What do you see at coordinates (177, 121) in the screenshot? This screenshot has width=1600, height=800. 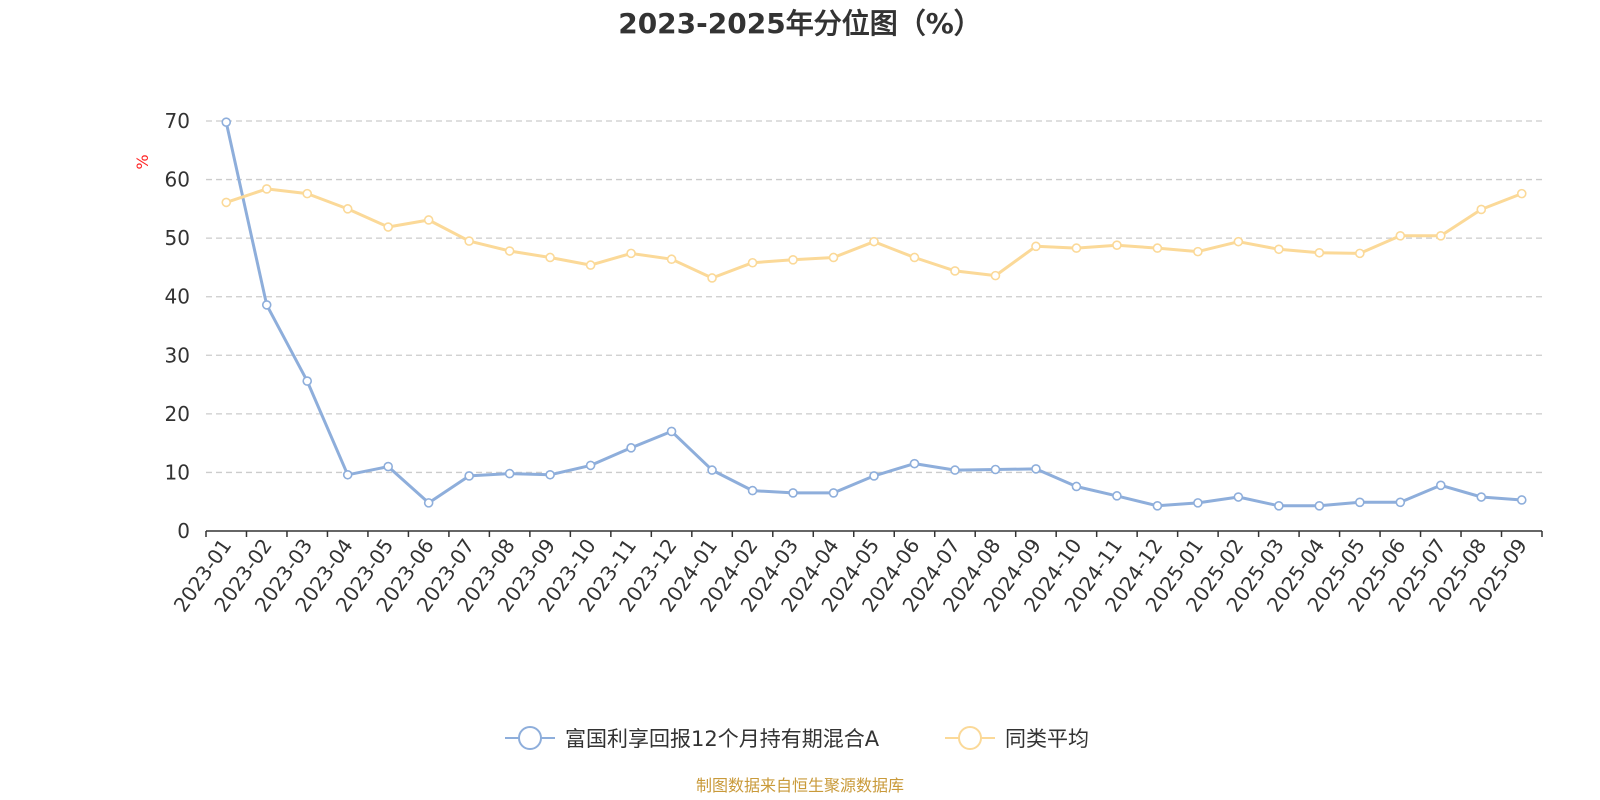 I see `y-tick-label: 70` at bounding box center [177, 121].